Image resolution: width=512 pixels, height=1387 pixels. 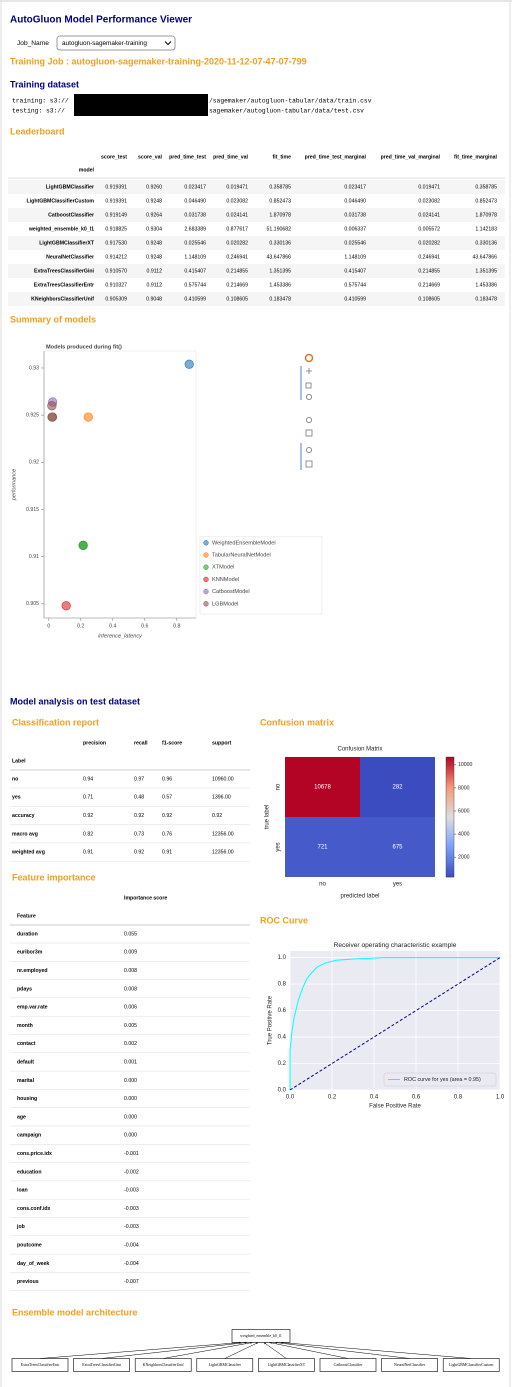 I want to click on cell: 0.73, so click(x=139, y=834).